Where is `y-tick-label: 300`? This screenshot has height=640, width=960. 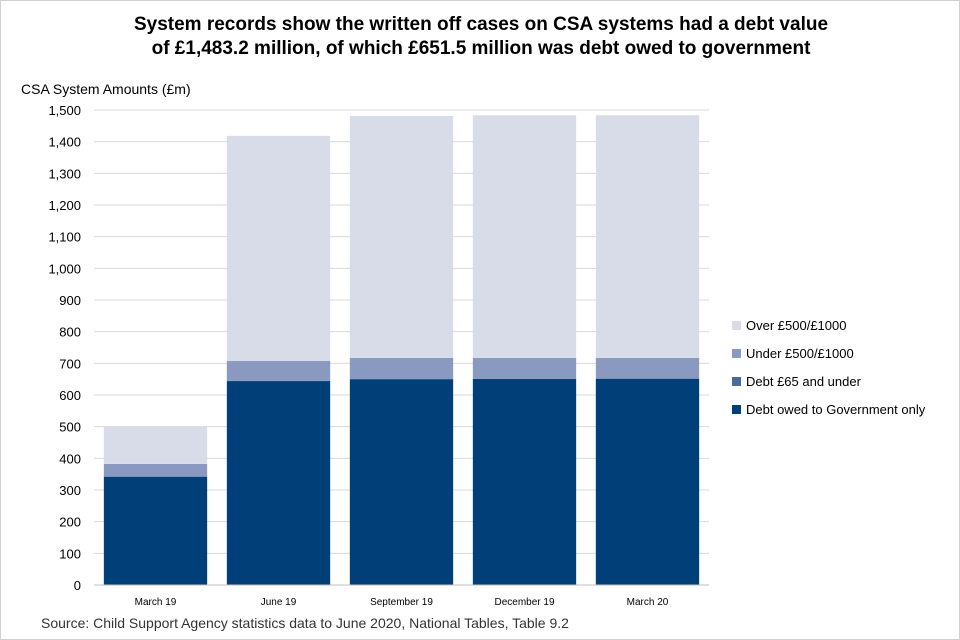 y-tick-label: 300 is located at coordinates (70, 490).